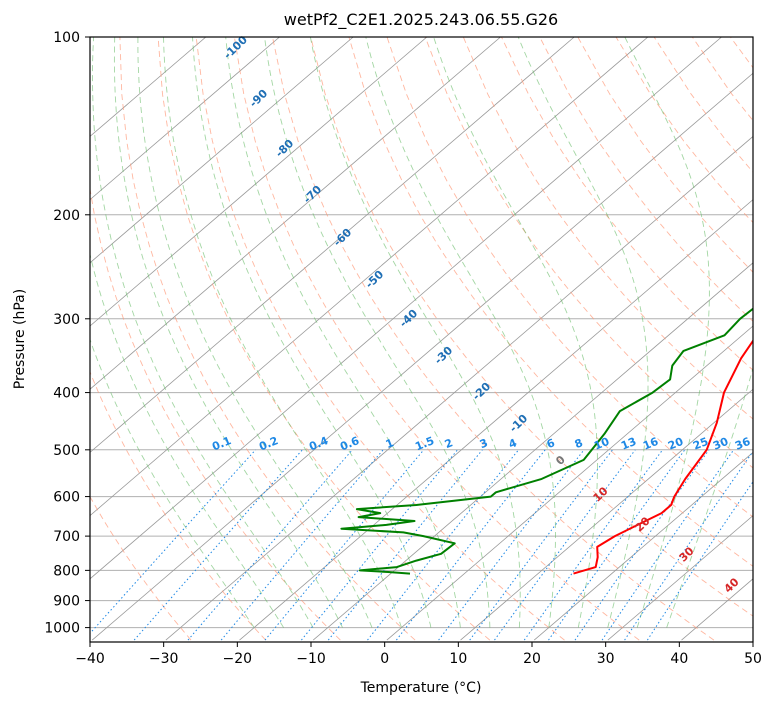 The height and width of the screenshot is (708, 775). Describe the element at coordinates (62, 629) in the screenshot. I see `y-tick-label: 1000` at that location.